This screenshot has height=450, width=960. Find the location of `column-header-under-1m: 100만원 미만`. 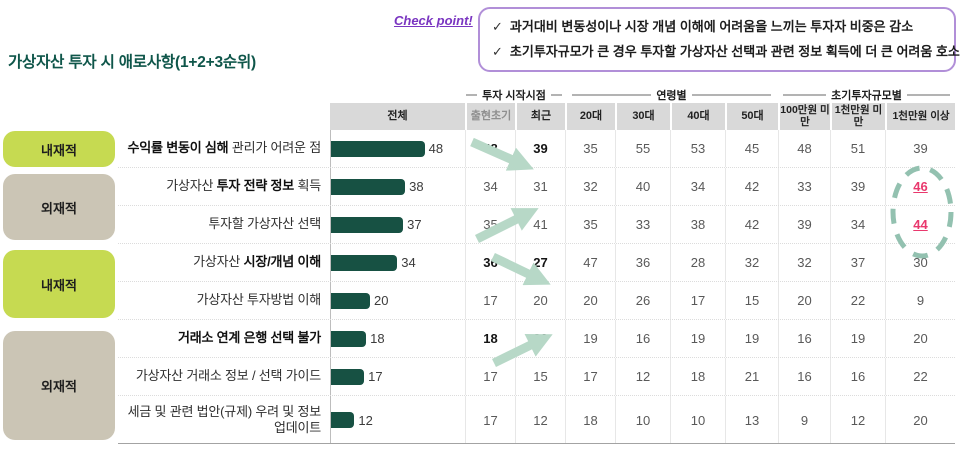

column-header-under-1m: 100만원 미만 is located at coordinates (804, 116).